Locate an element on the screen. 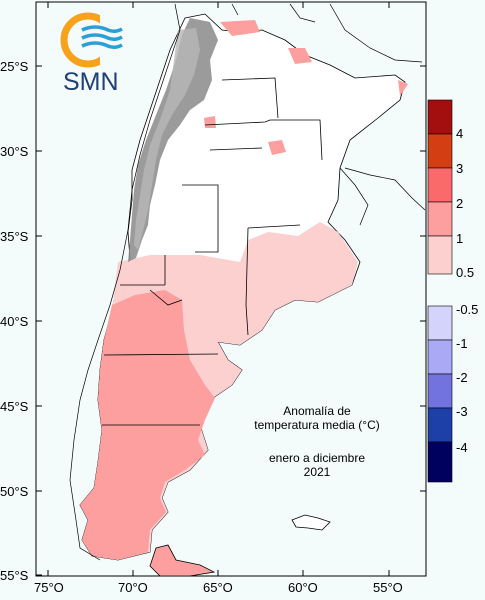 Image resolution: width=485 pixels, height=600 pixels. legend-label-neg-3: -3 is located at coordinates (462, 411).